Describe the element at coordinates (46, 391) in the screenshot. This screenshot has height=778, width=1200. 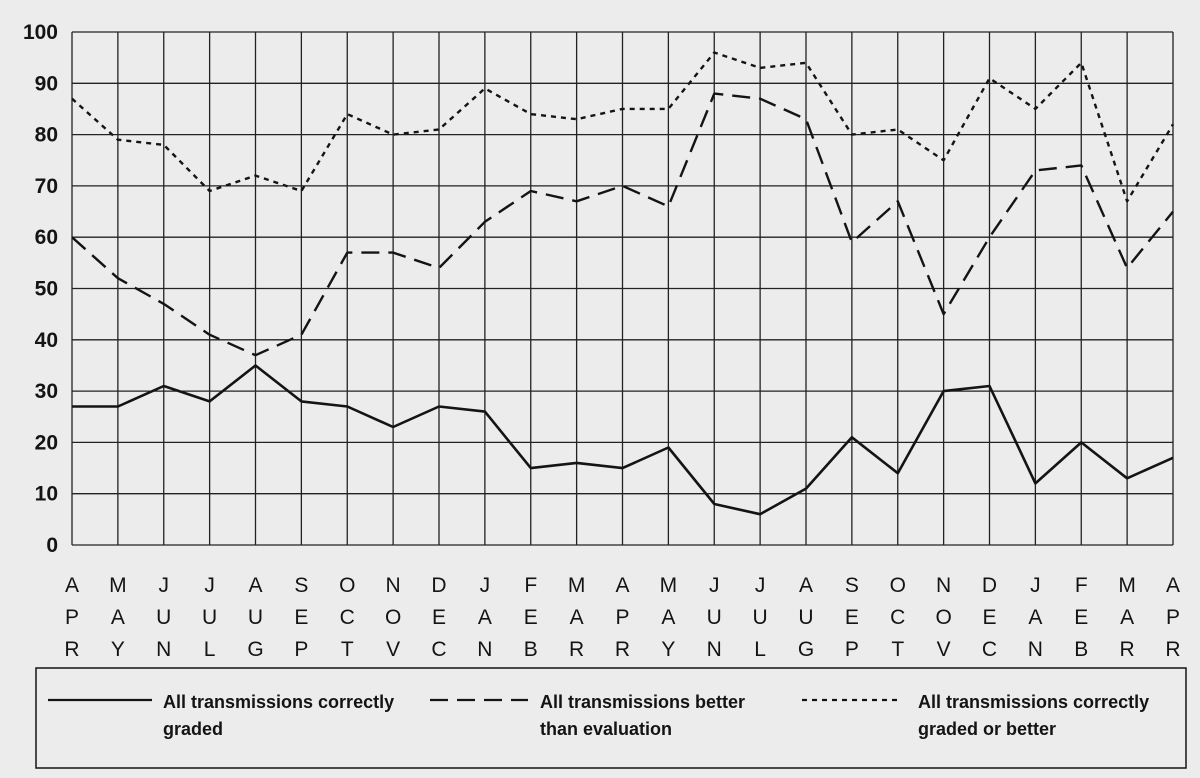
I see `y-tick-label: 30` at that location.